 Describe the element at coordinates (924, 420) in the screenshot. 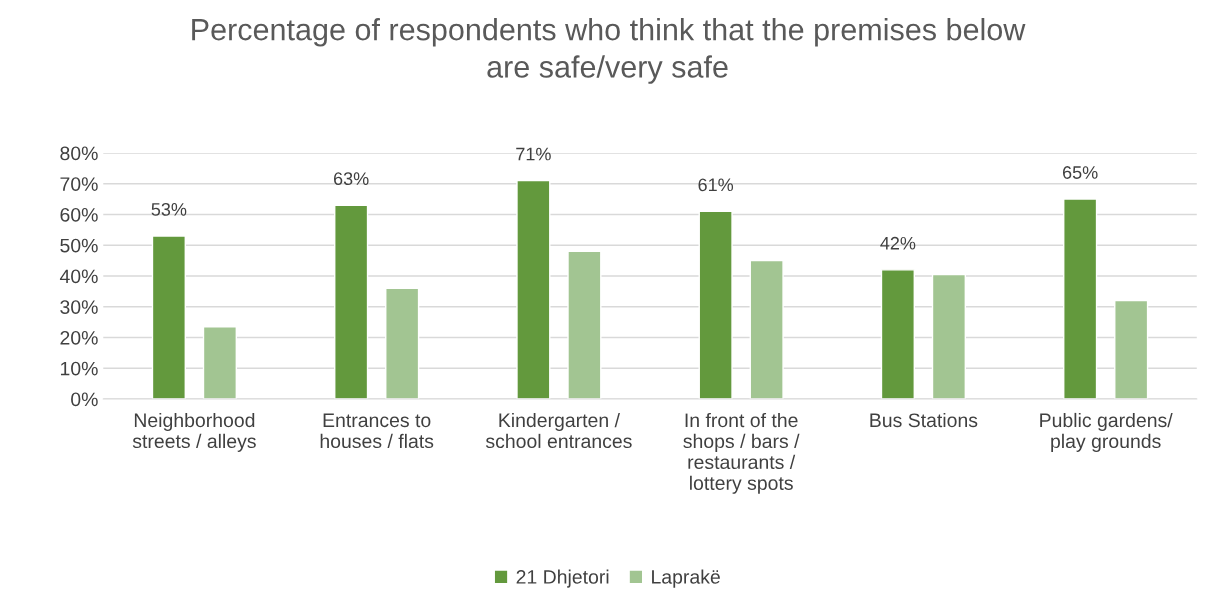

I see `x-tick-label: Bus Stations` at that location.